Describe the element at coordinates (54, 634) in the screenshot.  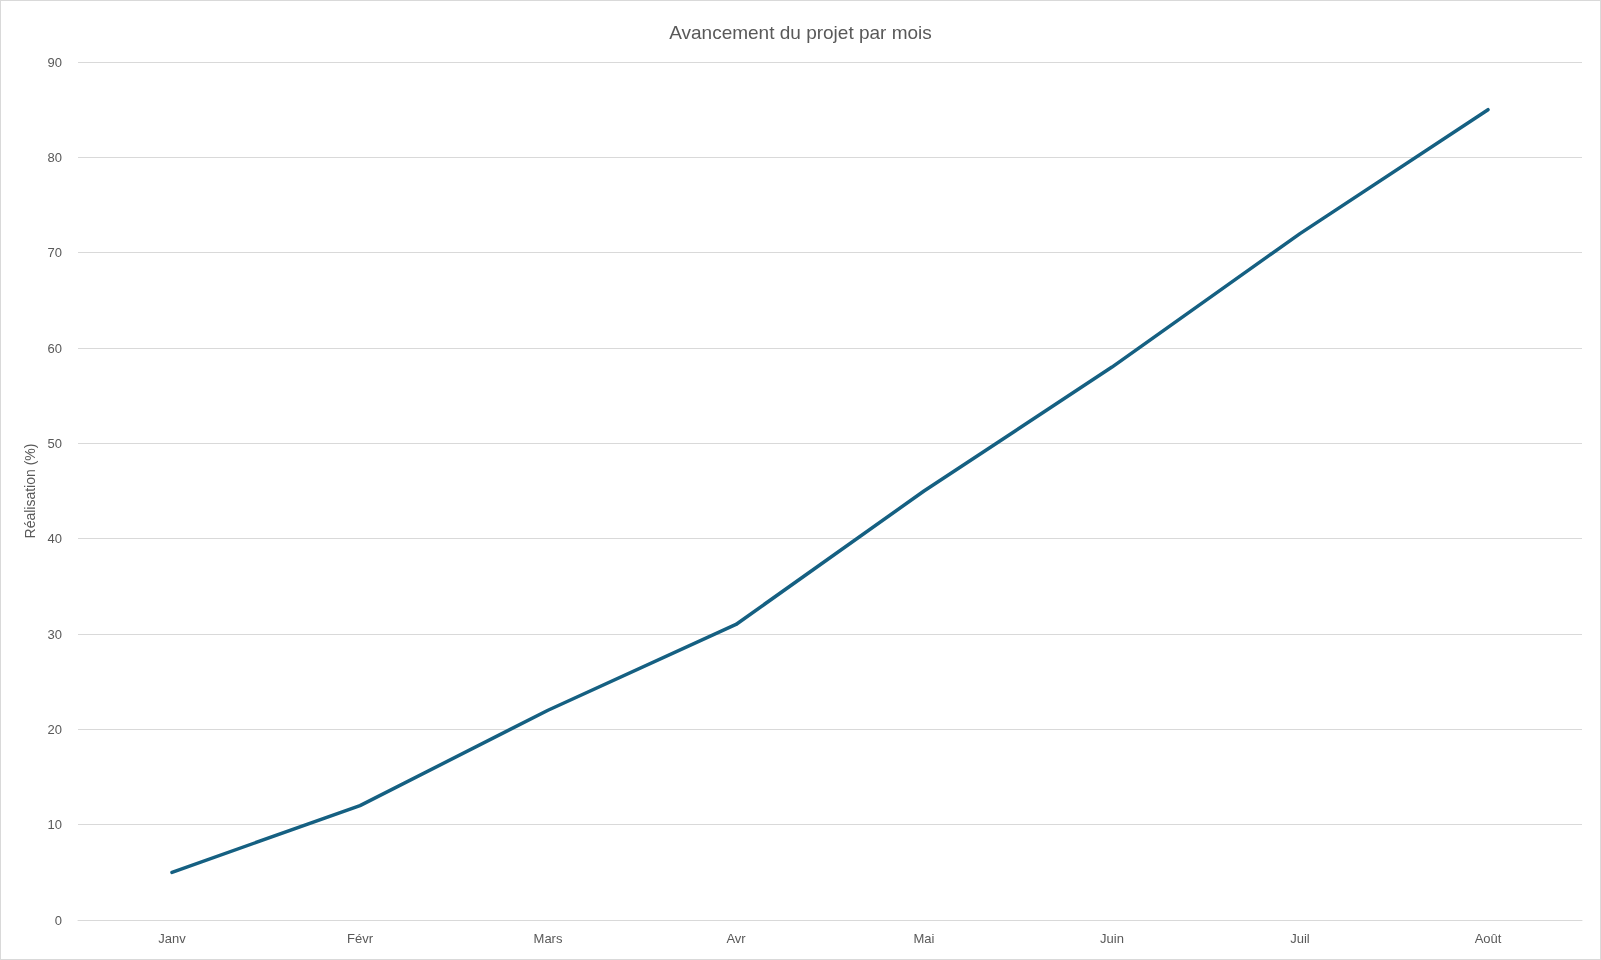
I see `y-tick-label: 30` at that location.